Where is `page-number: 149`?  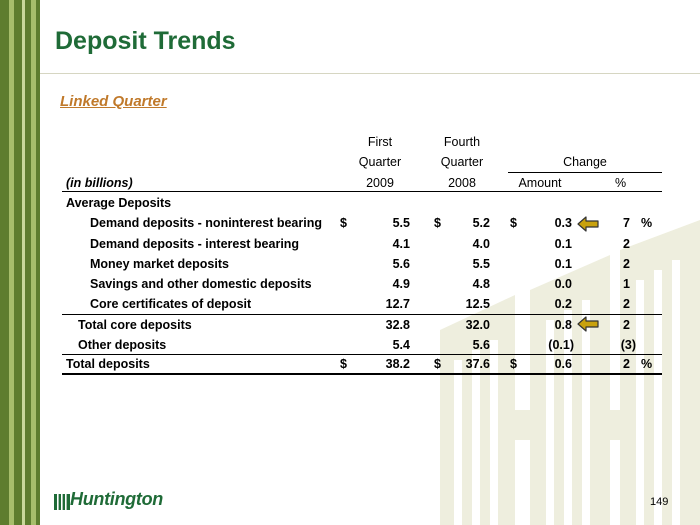 page-number: 149 is located at coordinates (659, 502).